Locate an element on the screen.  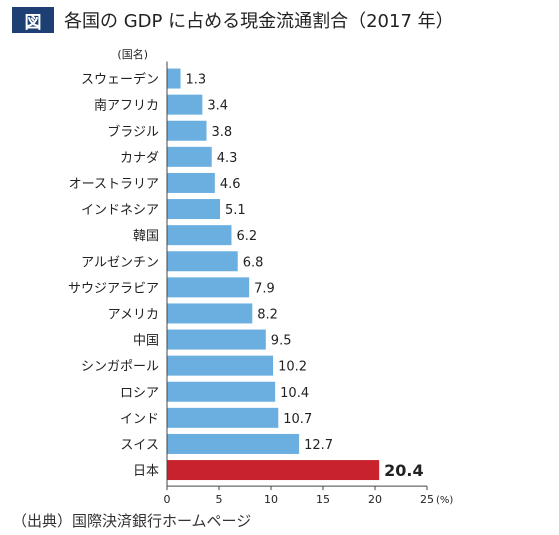
category-label: ブラジル is located at coordinates (133, 132).